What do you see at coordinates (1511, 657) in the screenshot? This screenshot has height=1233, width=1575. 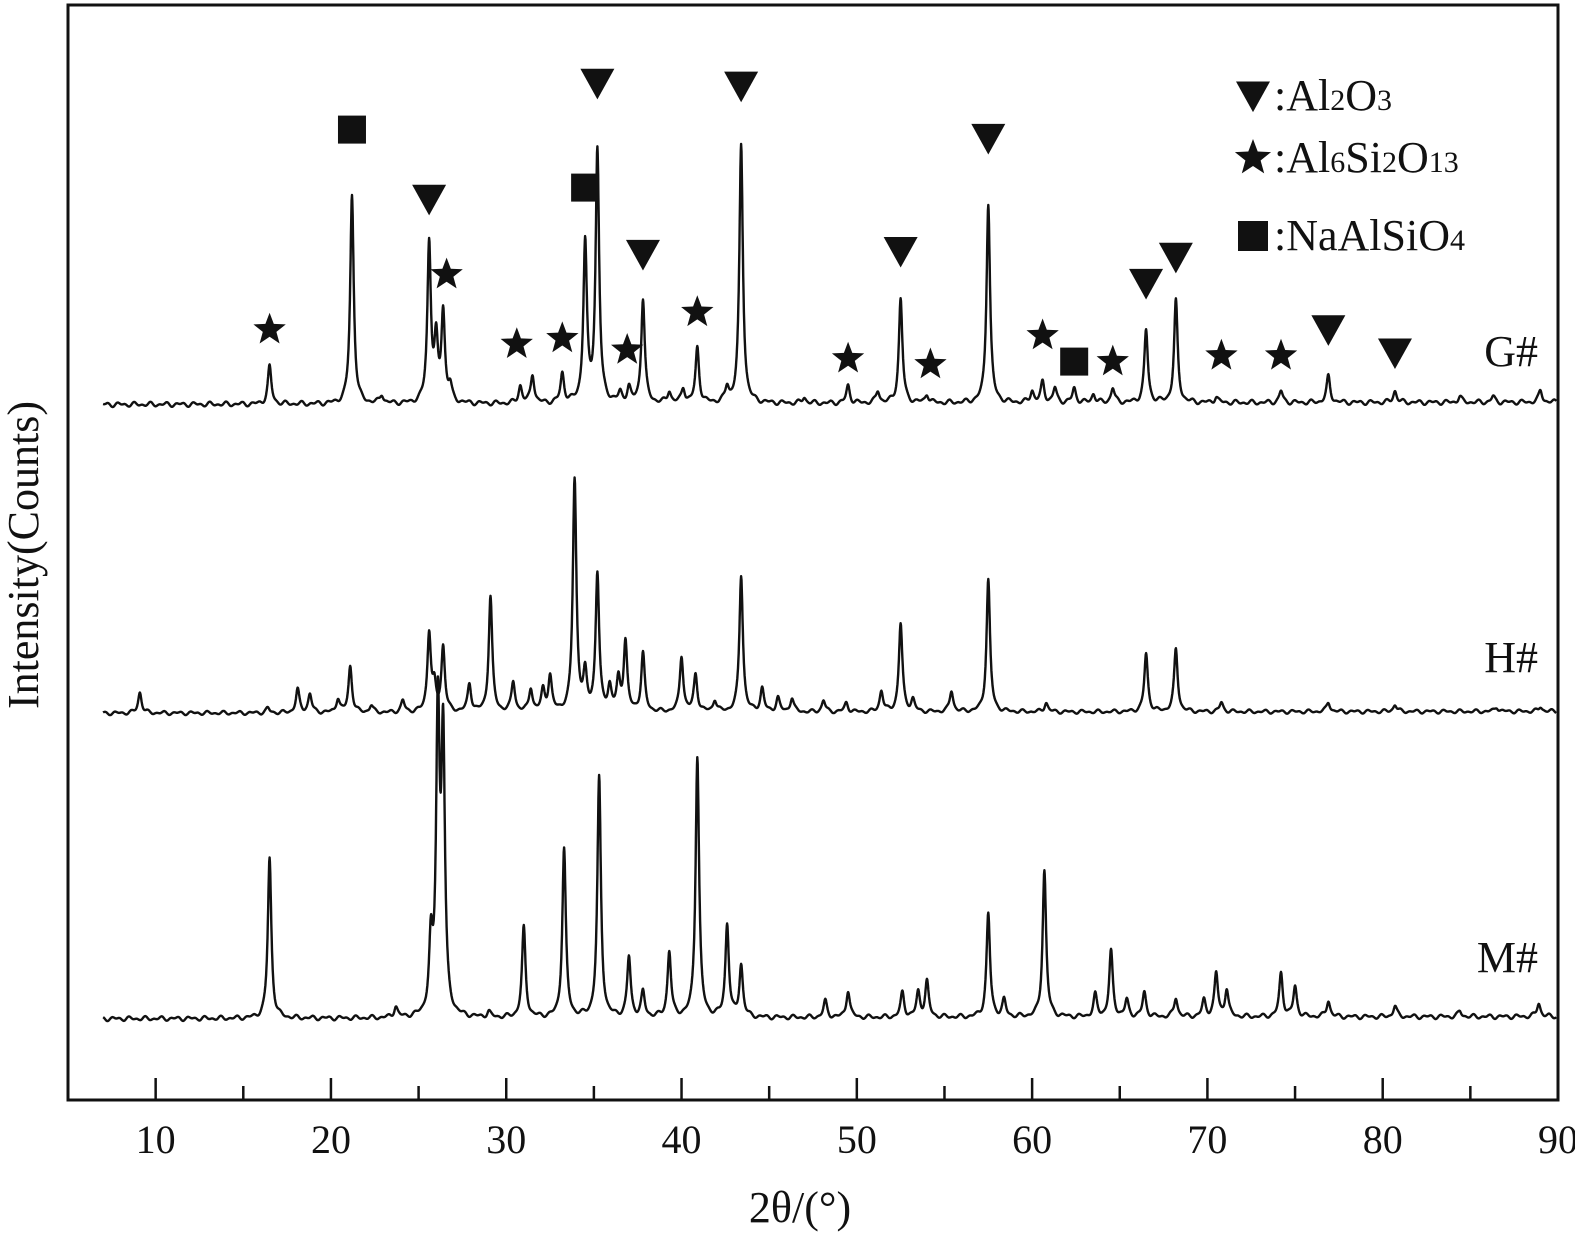 I see `series-label: H#` at bounding box center [1511, 657].